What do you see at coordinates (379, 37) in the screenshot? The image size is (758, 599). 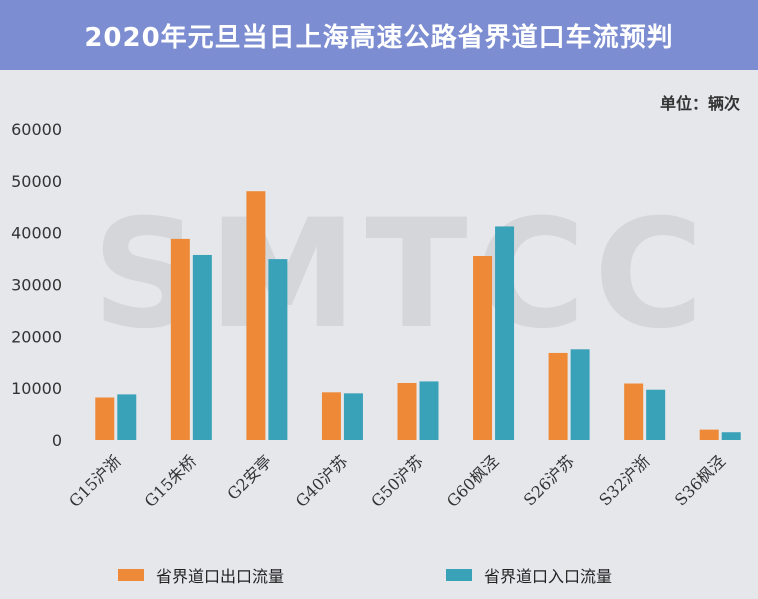 I see `chart-title: 2020年元旦当日上海高速公路省界道口车流预判` at bounding box center [379, 37].